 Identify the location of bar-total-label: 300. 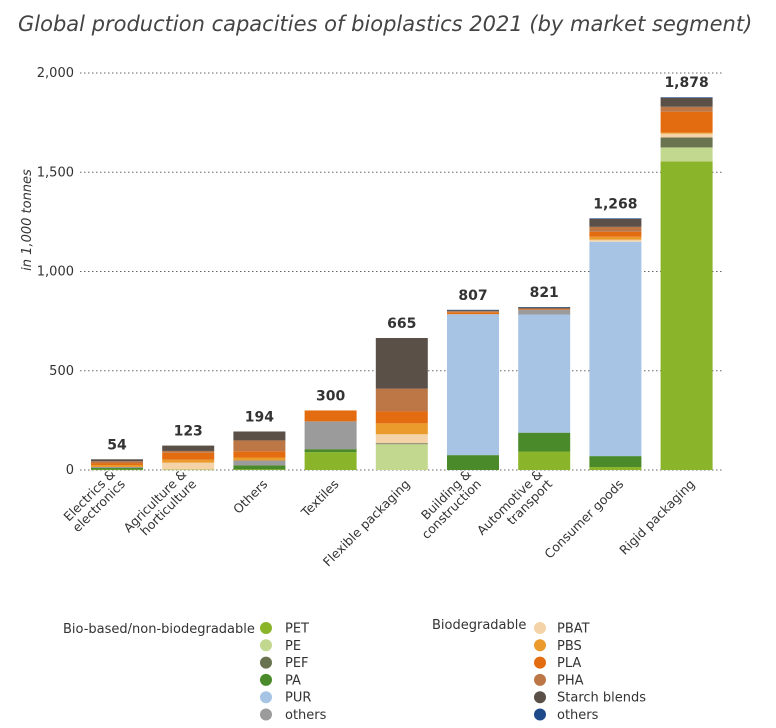
(330, 396).